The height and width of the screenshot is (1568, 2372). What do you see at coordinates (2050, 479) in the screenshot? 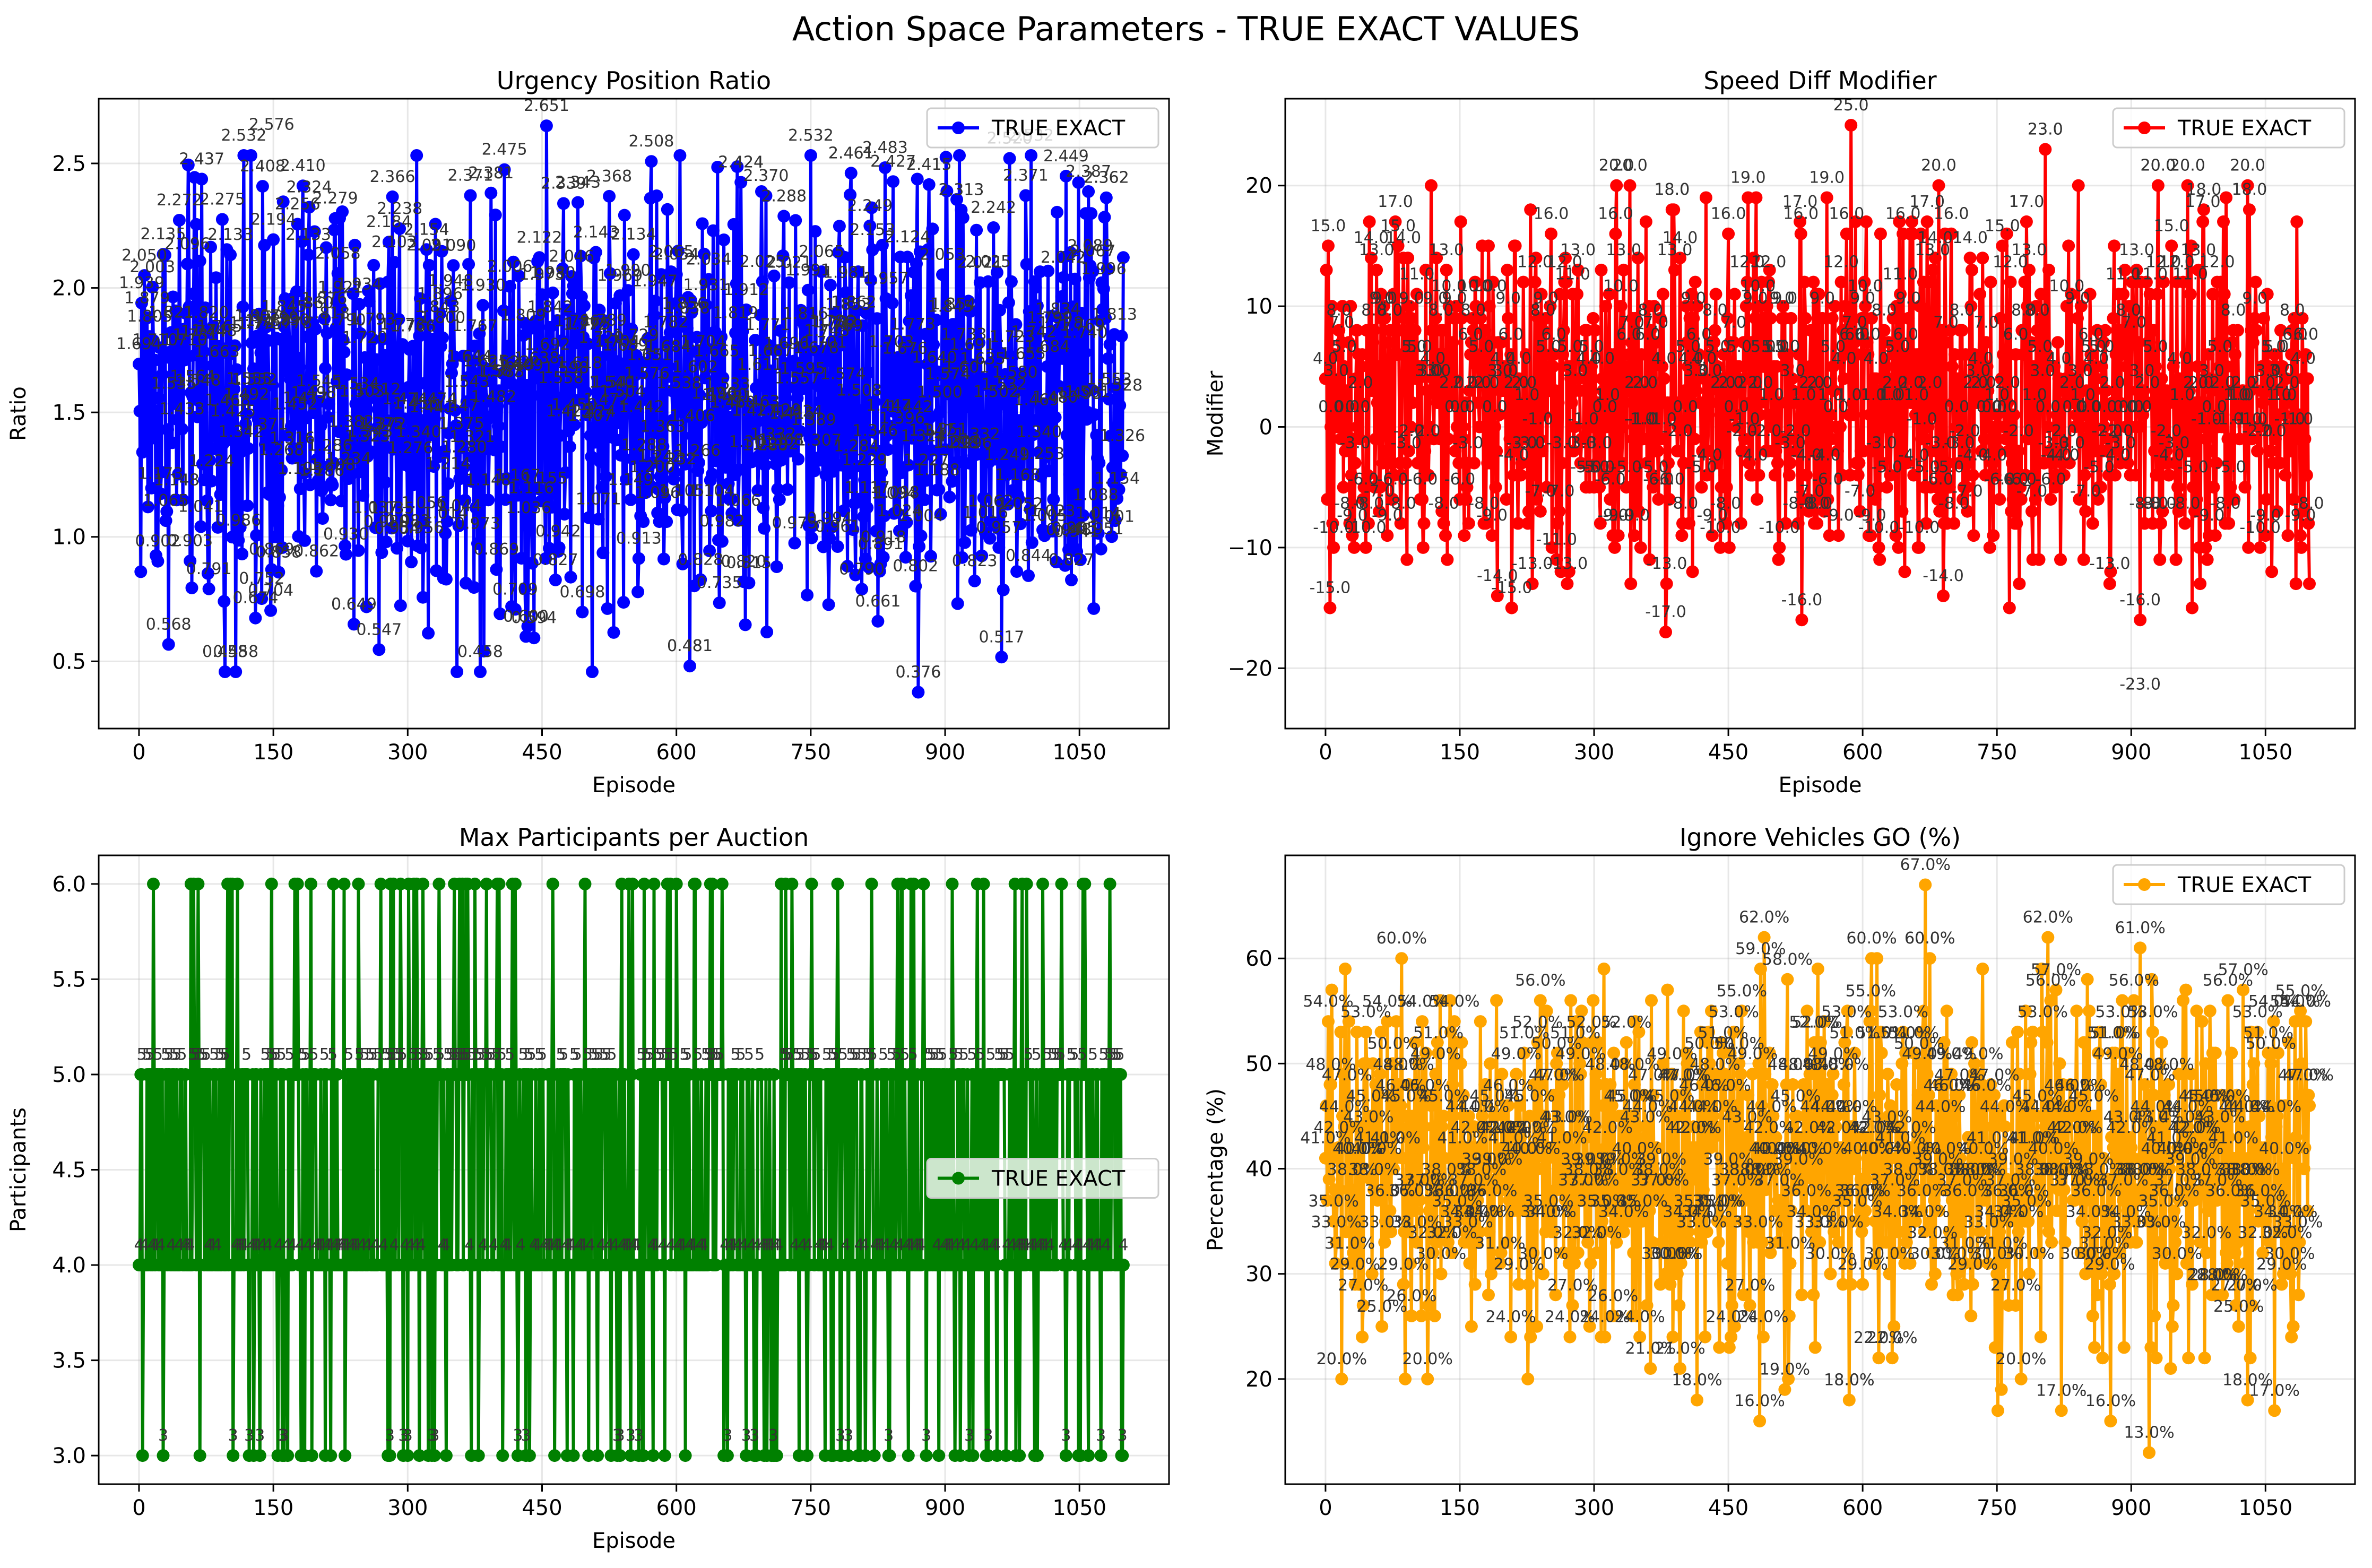
I see `data-label: -6.0` at bounding box center [2050, 479].